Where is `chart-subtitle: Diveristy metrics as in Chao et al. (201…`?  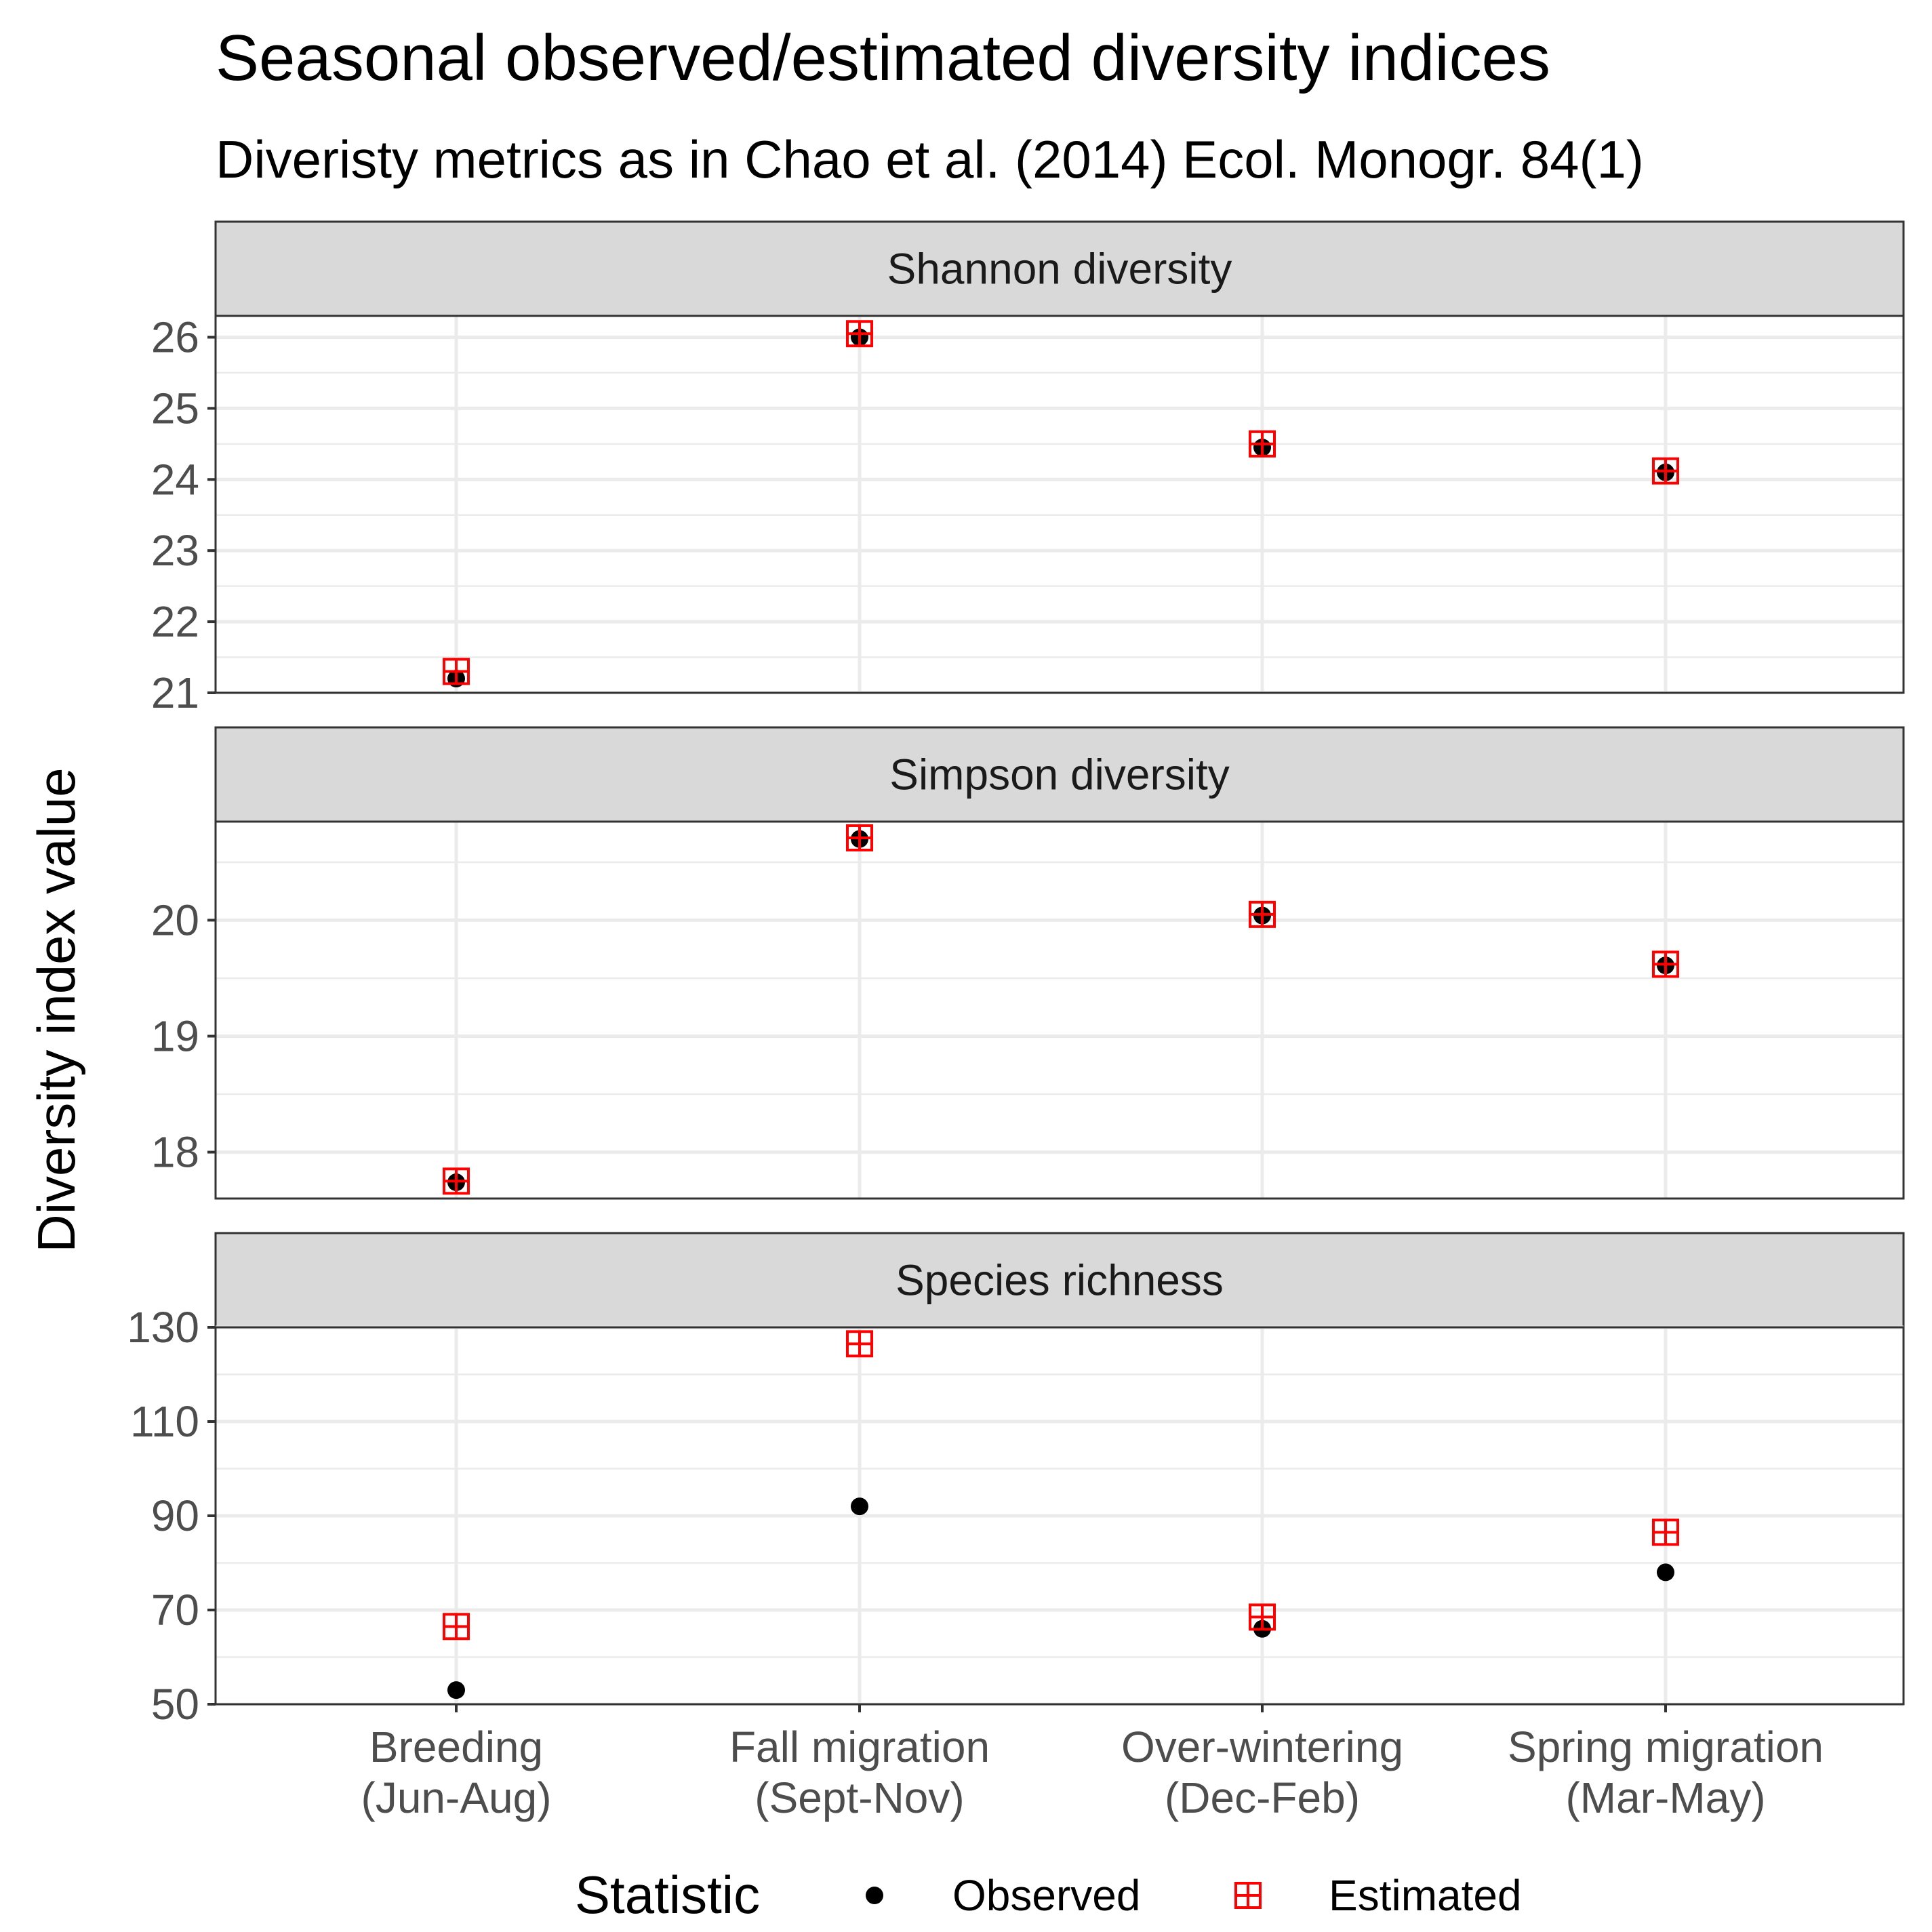 chart-subtitle: Diveristy metrics as in Chao et al. (201… is located at coordinates (930, 159).